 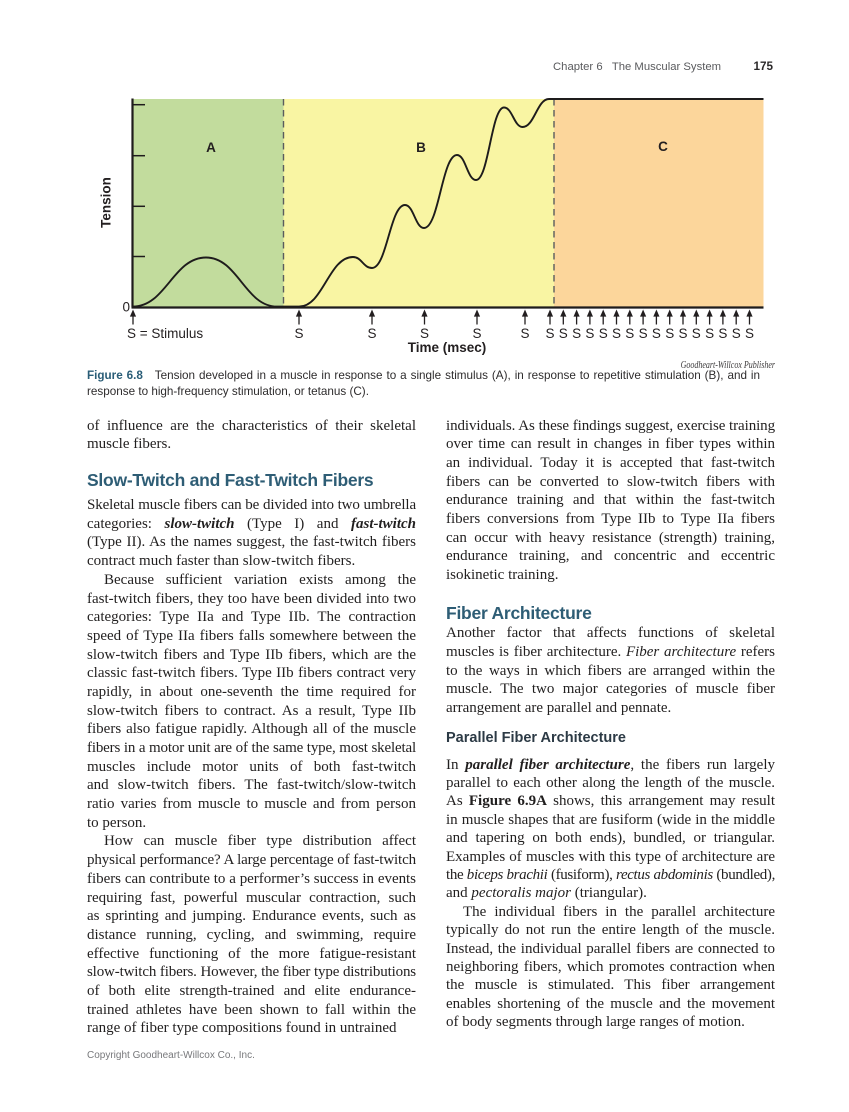 What do you see at coordinates (165, 333) in the screenshot?
I see `svg-text: S = Stimulus` at bounding box center [165, 333].